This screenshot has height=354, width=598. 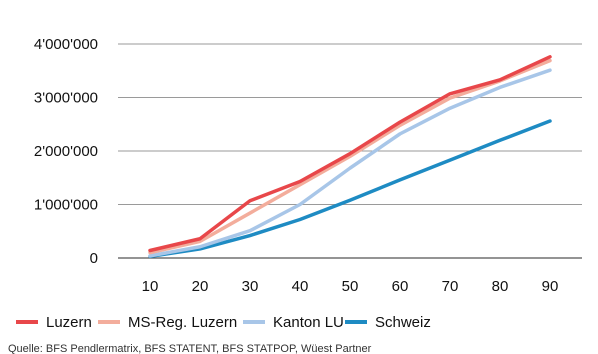 What do you see at coordinates (182, 322) in the screenshot?
I see `legend-label: MS-Reg. Luzern` at bounding box center [182, 322].